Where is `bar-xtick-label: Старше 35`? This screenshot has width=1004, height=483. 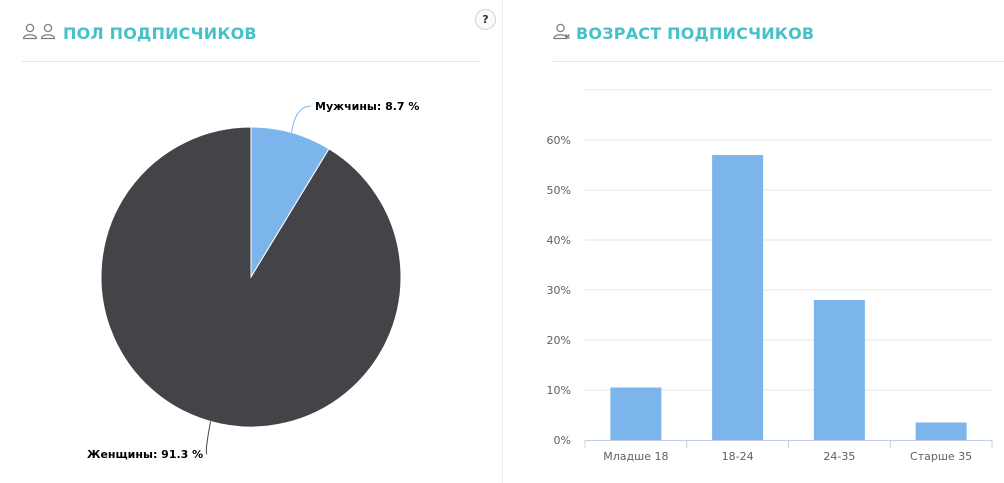 bar-xtick-label: Старше 35 is located at coordinates (941, 456).